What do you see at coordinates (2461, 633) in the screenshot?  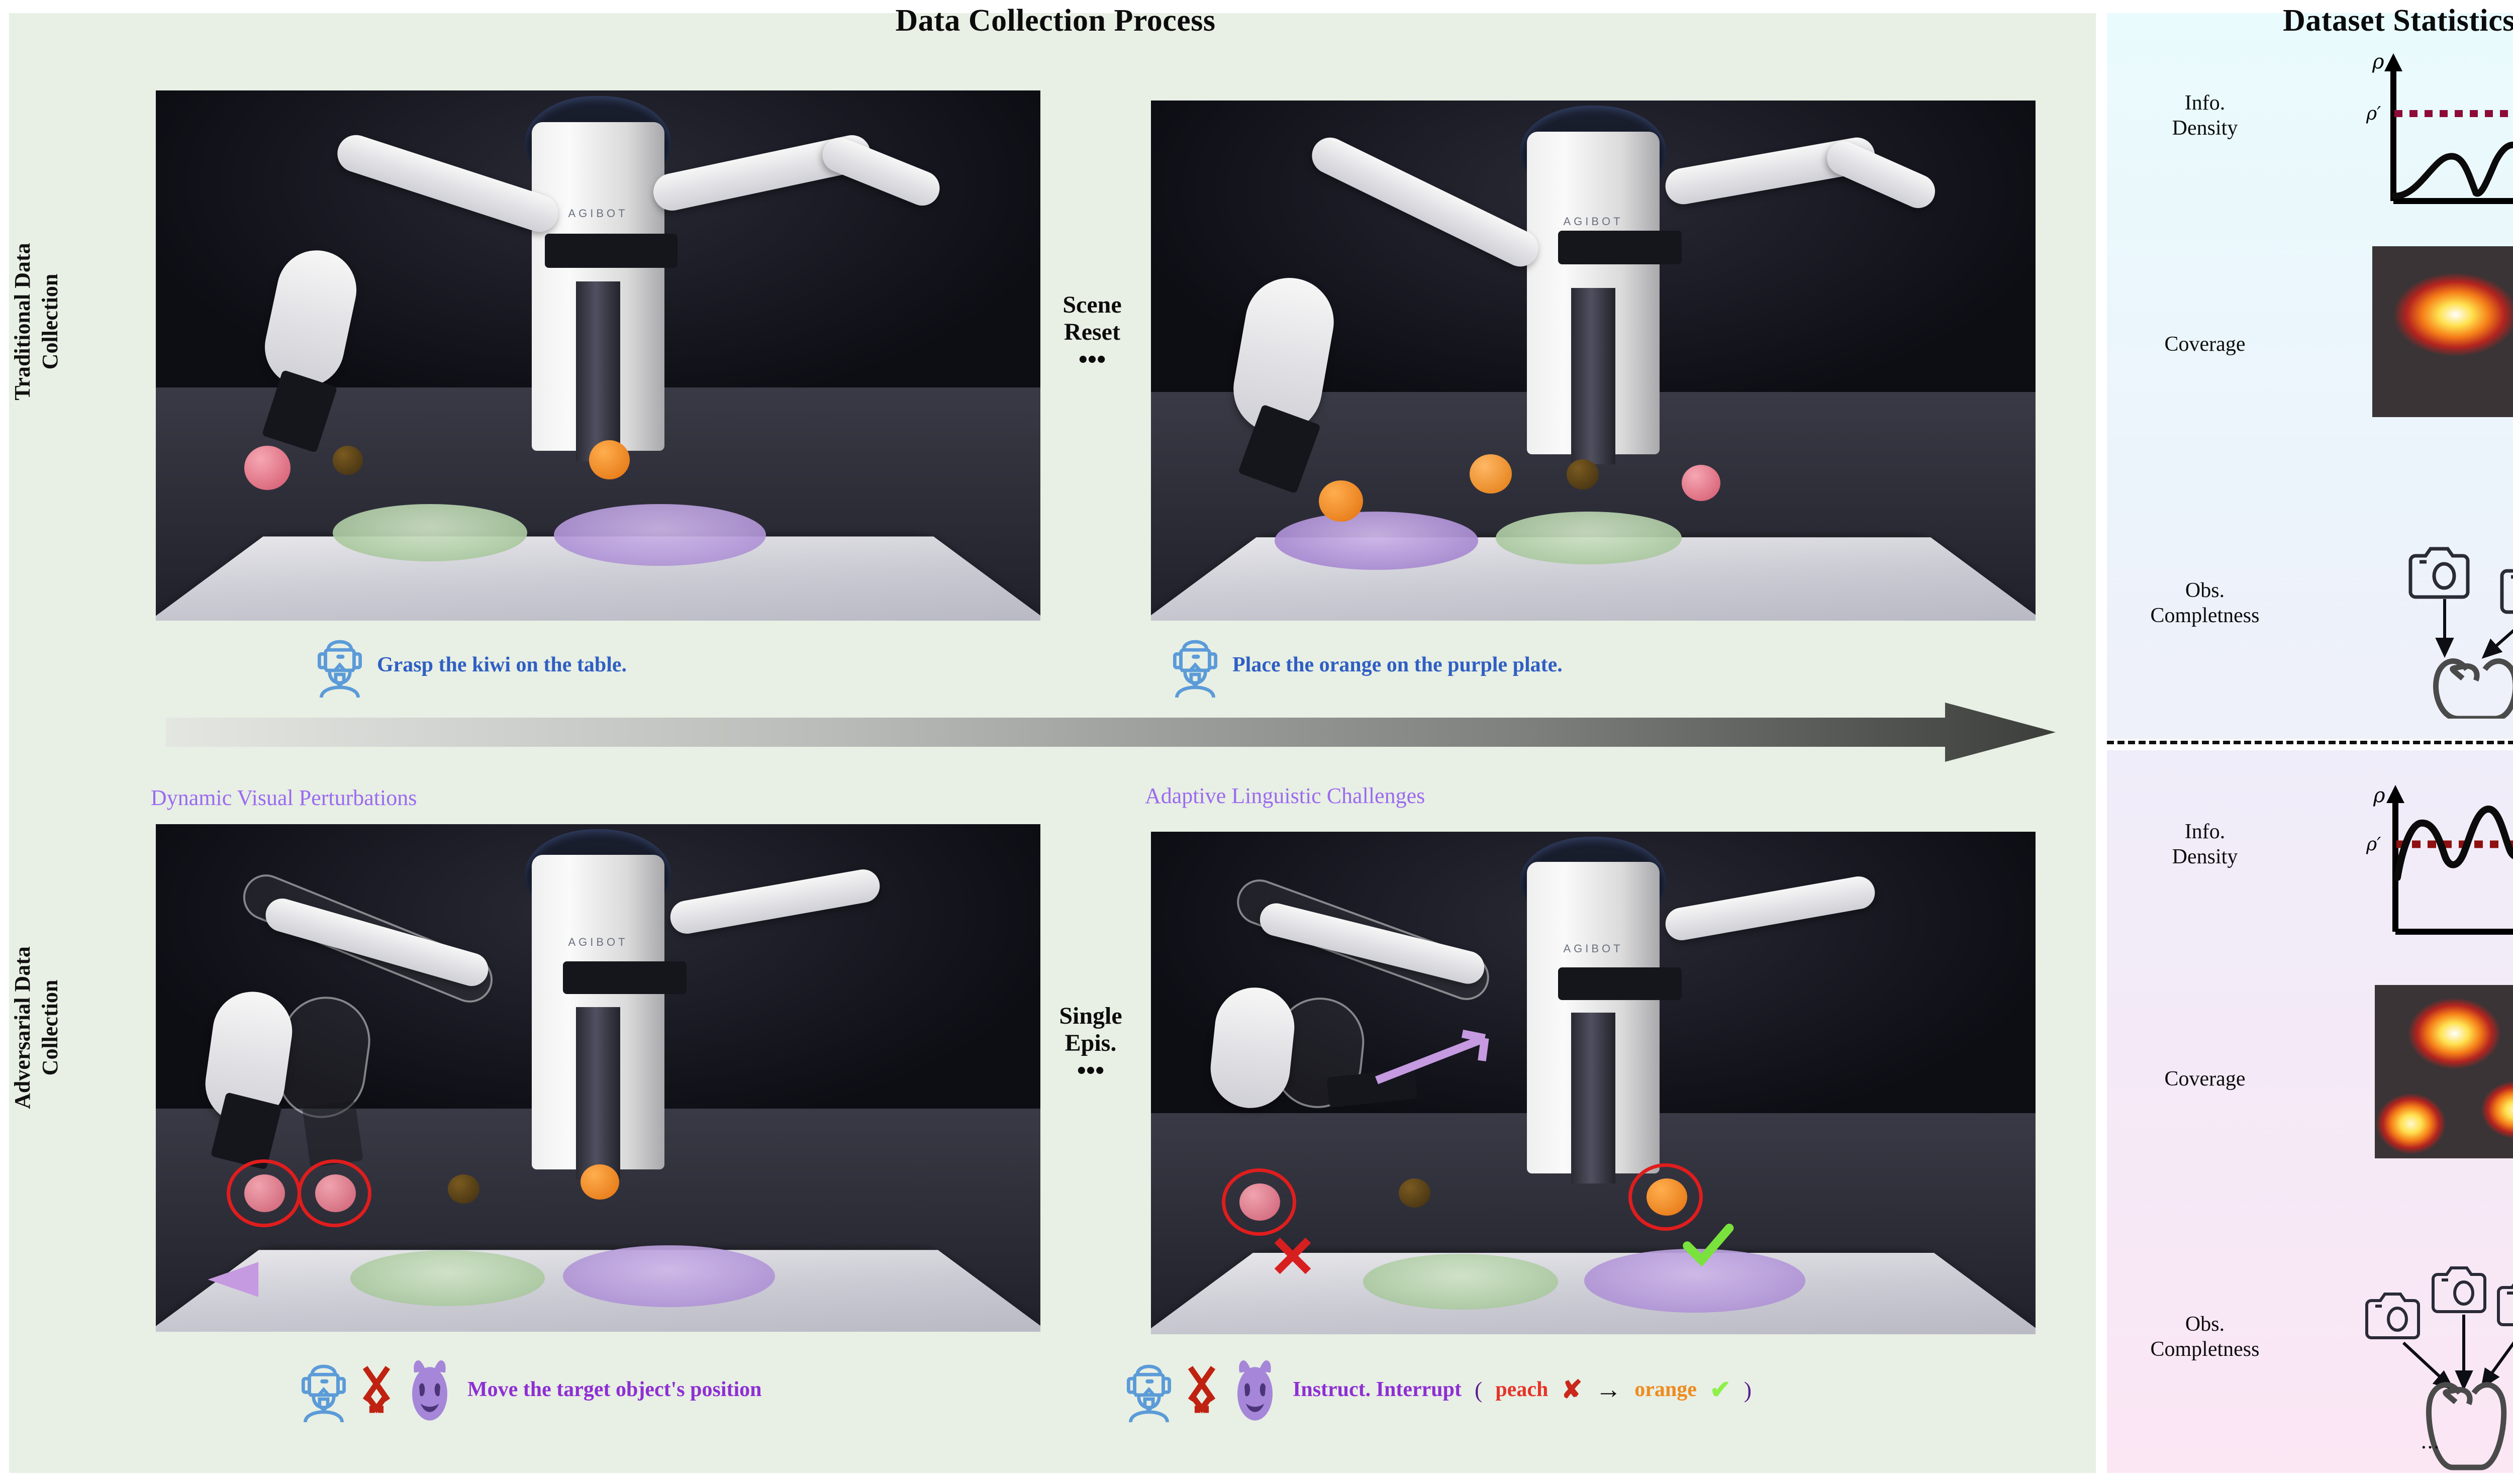 I see `obs-completeness-diagram-traditional` at bounding box center [2461, 633].